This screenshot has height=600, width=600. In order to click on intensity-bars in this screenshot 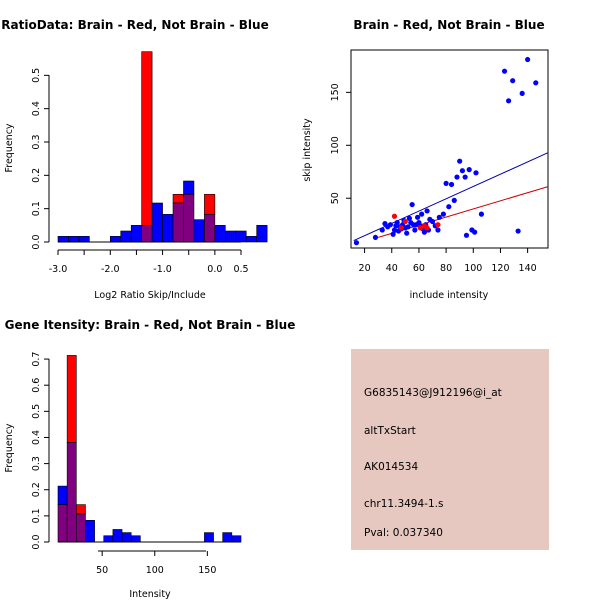, I will do `click(149, 449)`.